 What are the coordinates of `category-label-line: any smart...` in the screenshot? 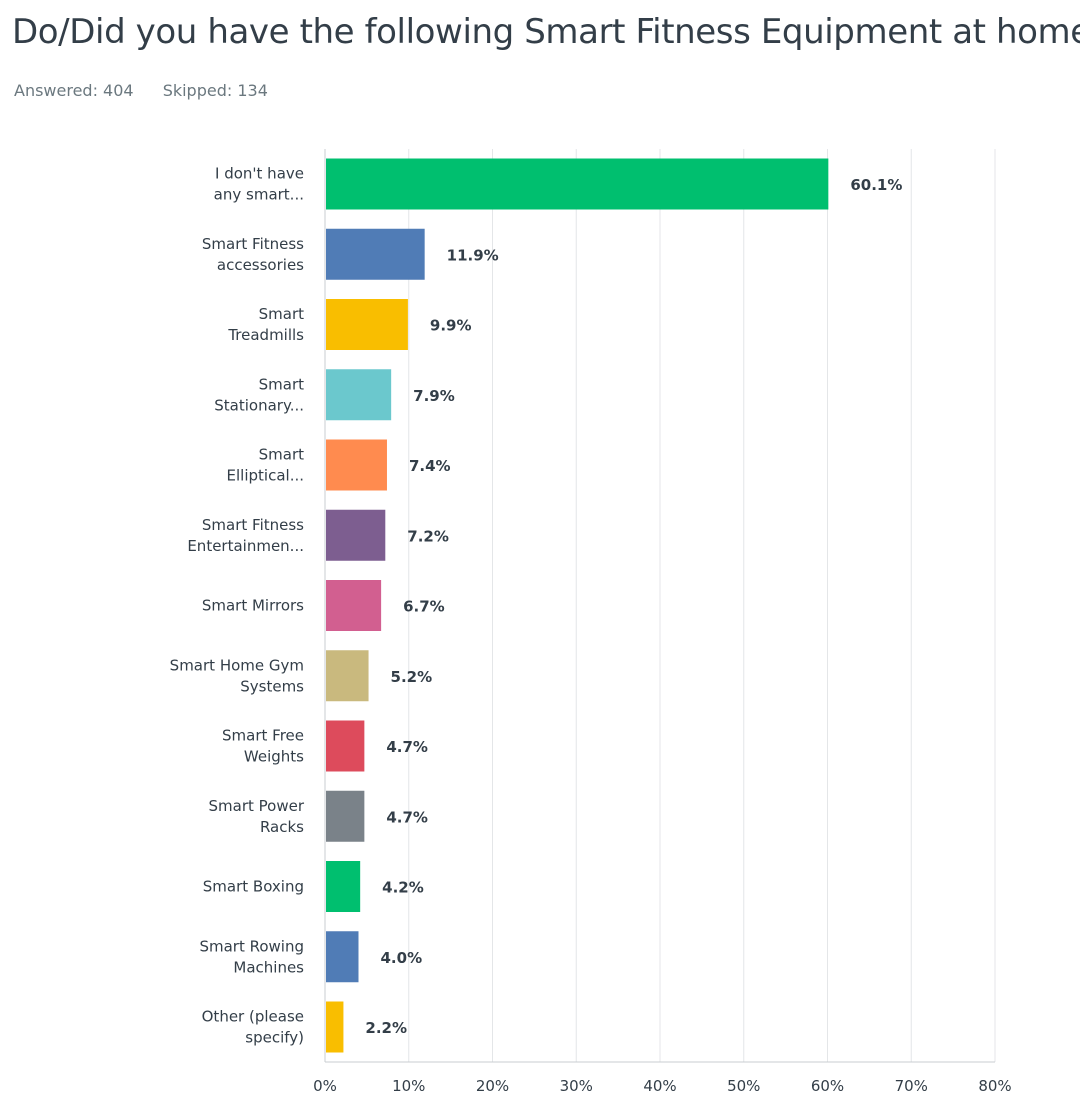 It's located at (259, 195).